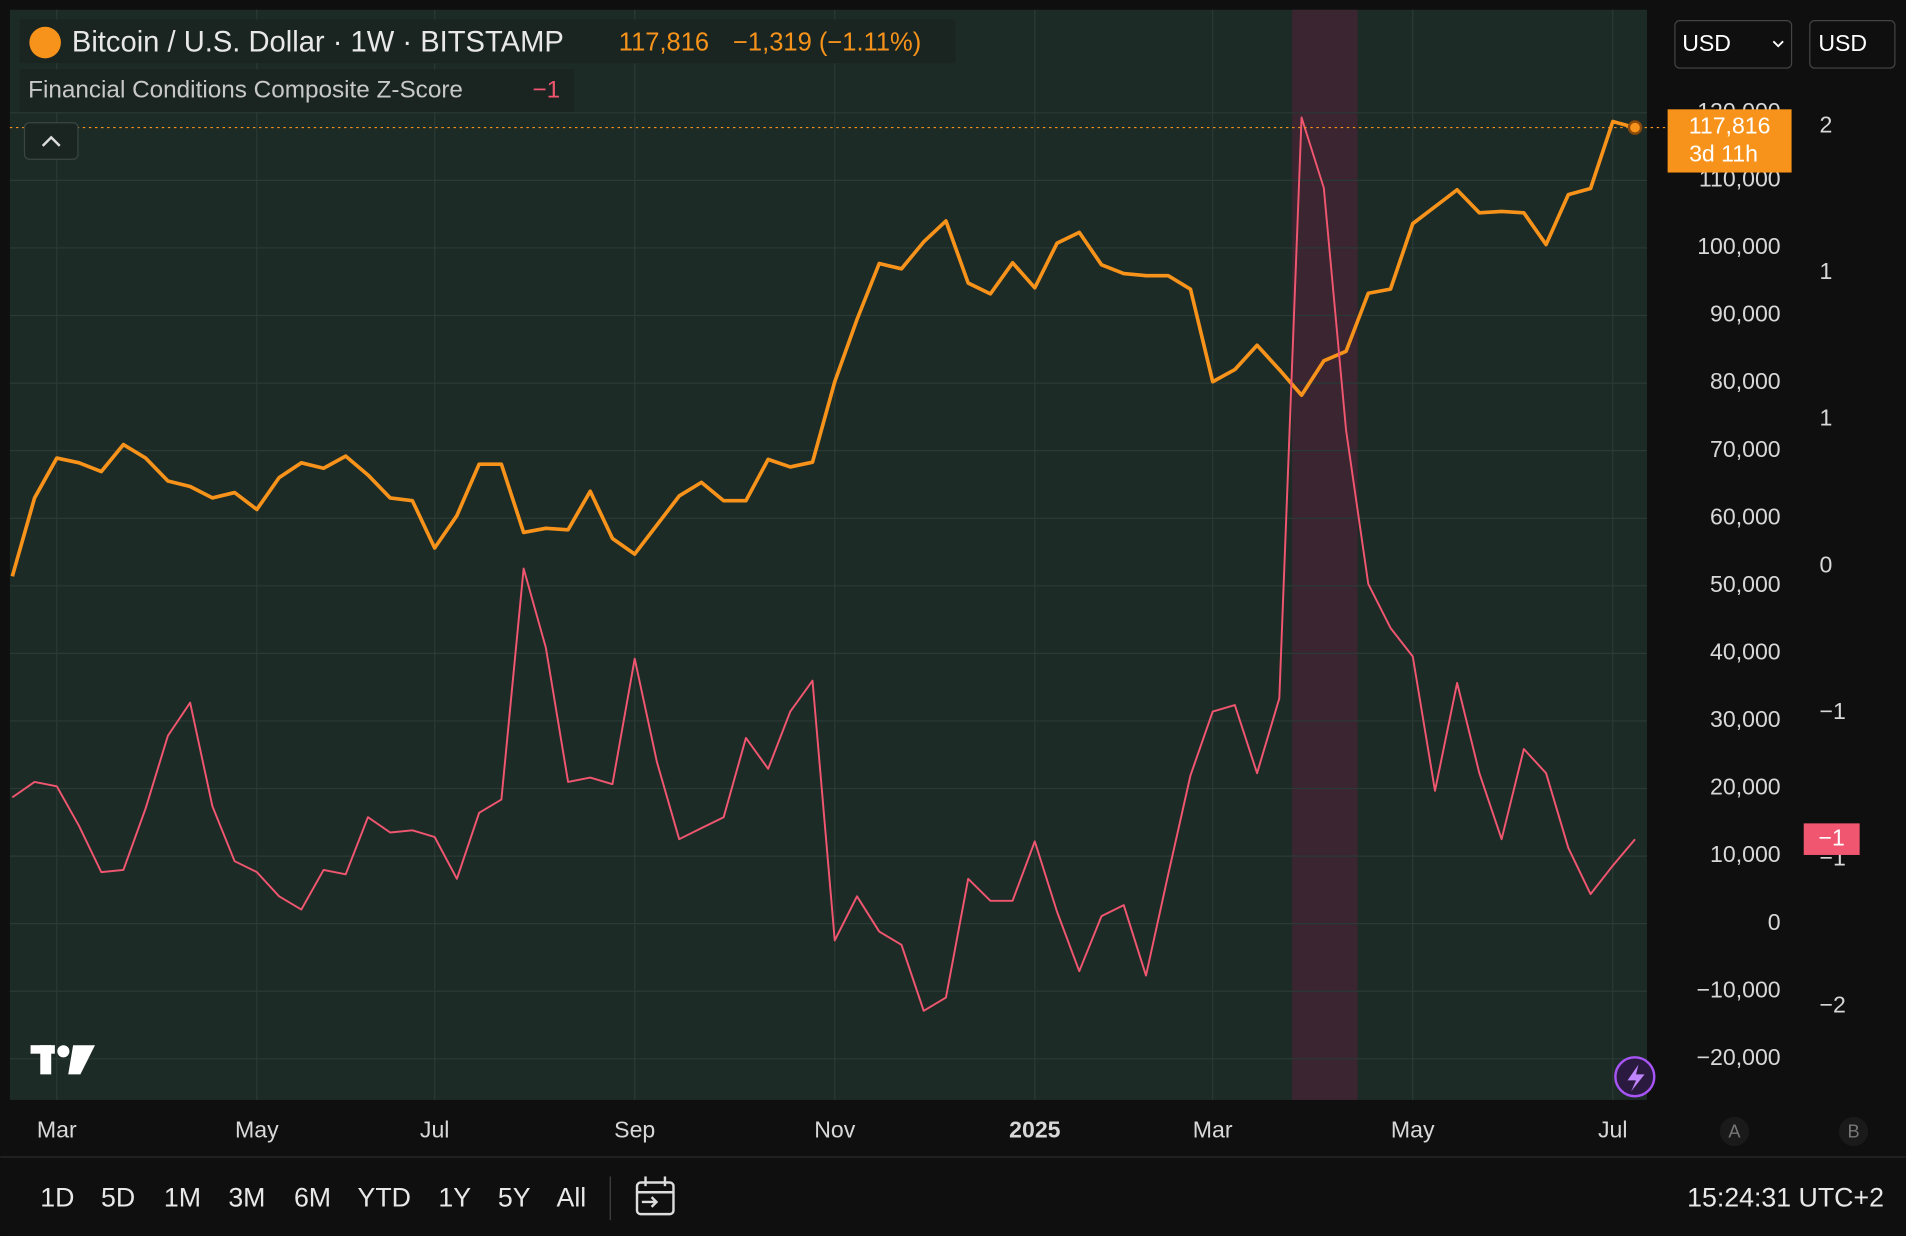  I want to click on range-button: 1M, so click(182, 1198).